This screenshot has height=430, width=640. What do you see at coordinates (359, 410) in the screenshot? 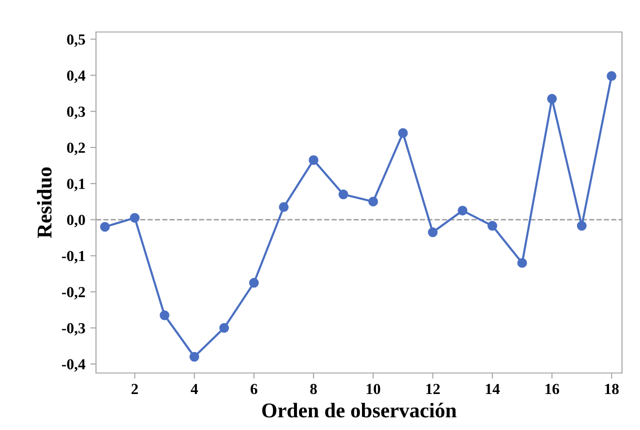
I see `x-axis-title: Orden de observación` at bounding box center [359, 410].